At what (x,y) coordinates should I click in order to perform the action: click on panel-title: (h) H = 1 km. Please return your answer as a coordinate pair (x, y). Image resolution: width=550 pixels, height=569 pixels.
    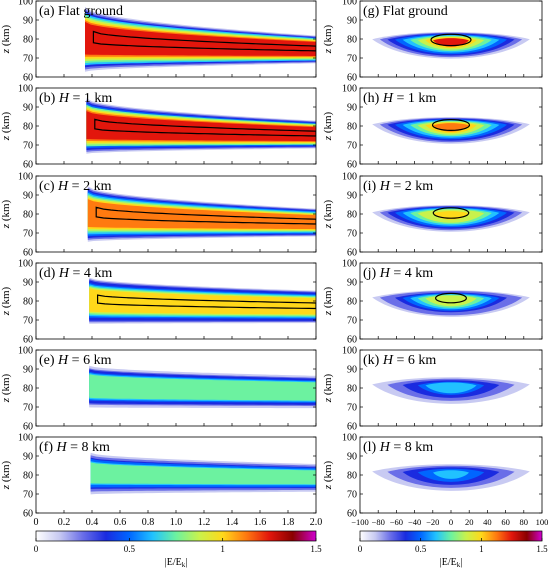
    Looking at the image, I should click on (399, 98).